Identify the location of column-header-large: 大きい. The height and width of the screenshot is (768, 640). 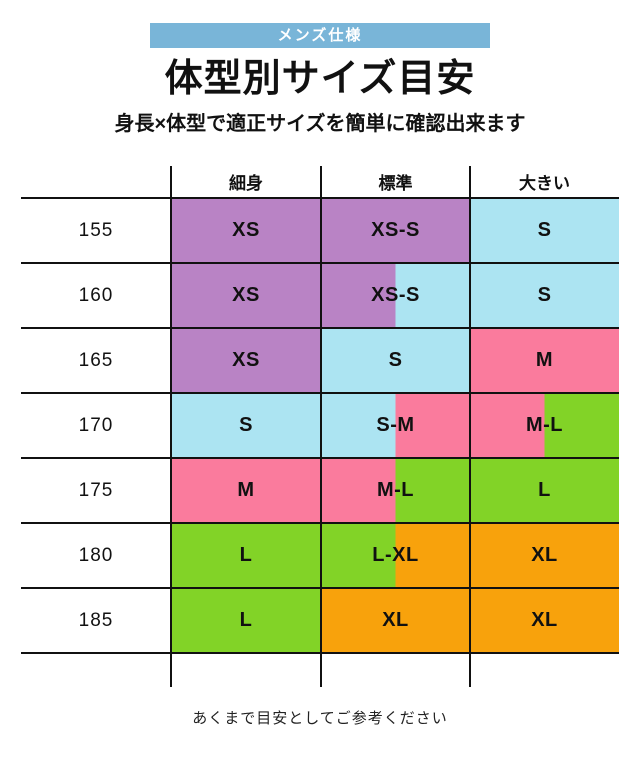
(544, 183).